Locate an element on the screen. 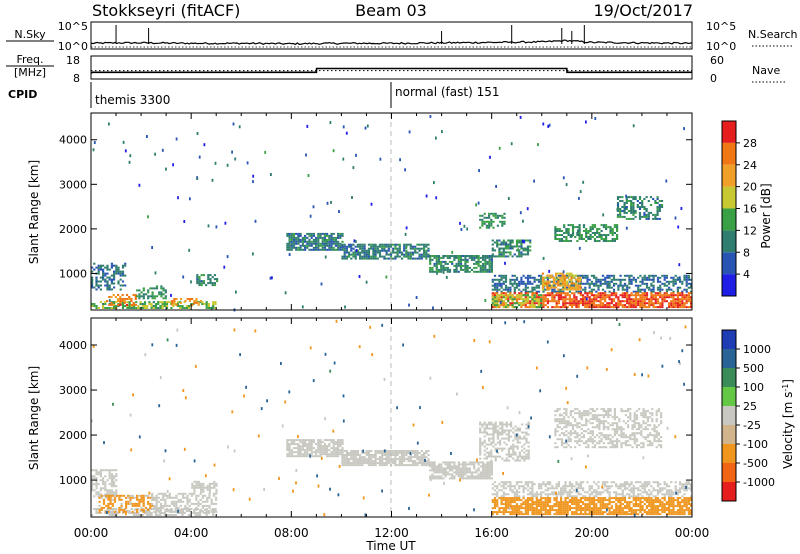 This screenshot has width=800, height=554. power-colorbar-swatch is located at coordinates (729, 241).